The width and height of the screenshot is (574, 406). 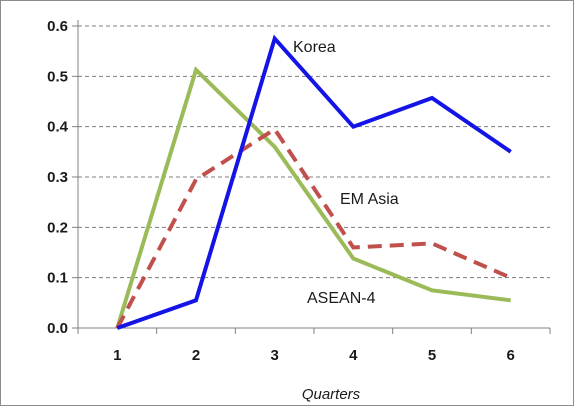 I want to click on series-label-em-asia: EM Asia, so click(x=369, y=199).